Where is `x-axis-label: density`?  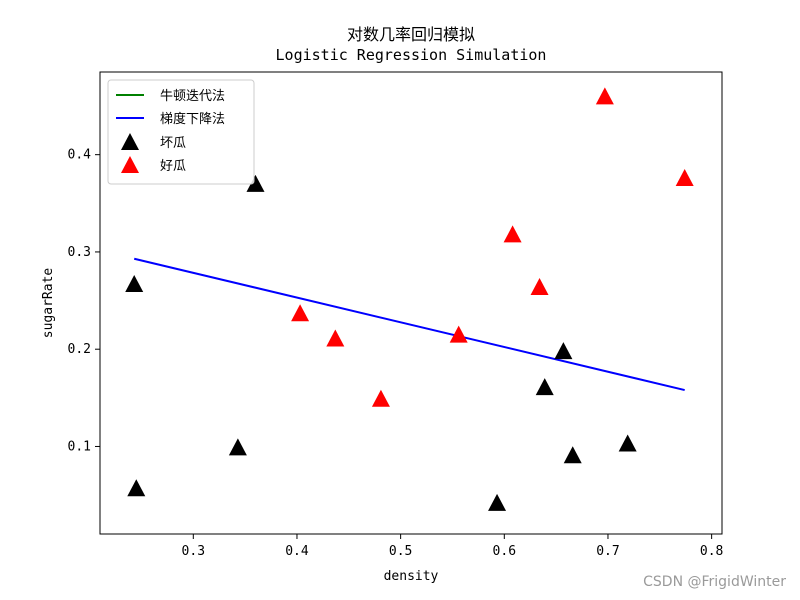
x-axis-label: density is located at coordinates (411, 576).